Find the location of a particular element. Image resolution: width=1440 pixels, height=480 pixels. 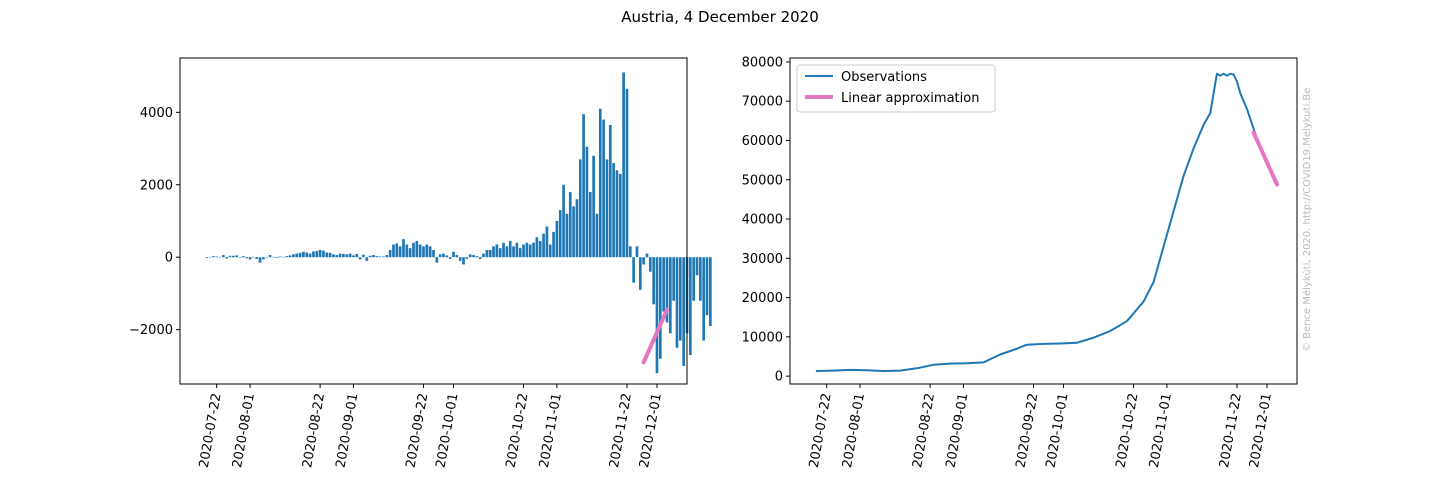

y-tick-label: 70000 is located at coordinates (762, 102).